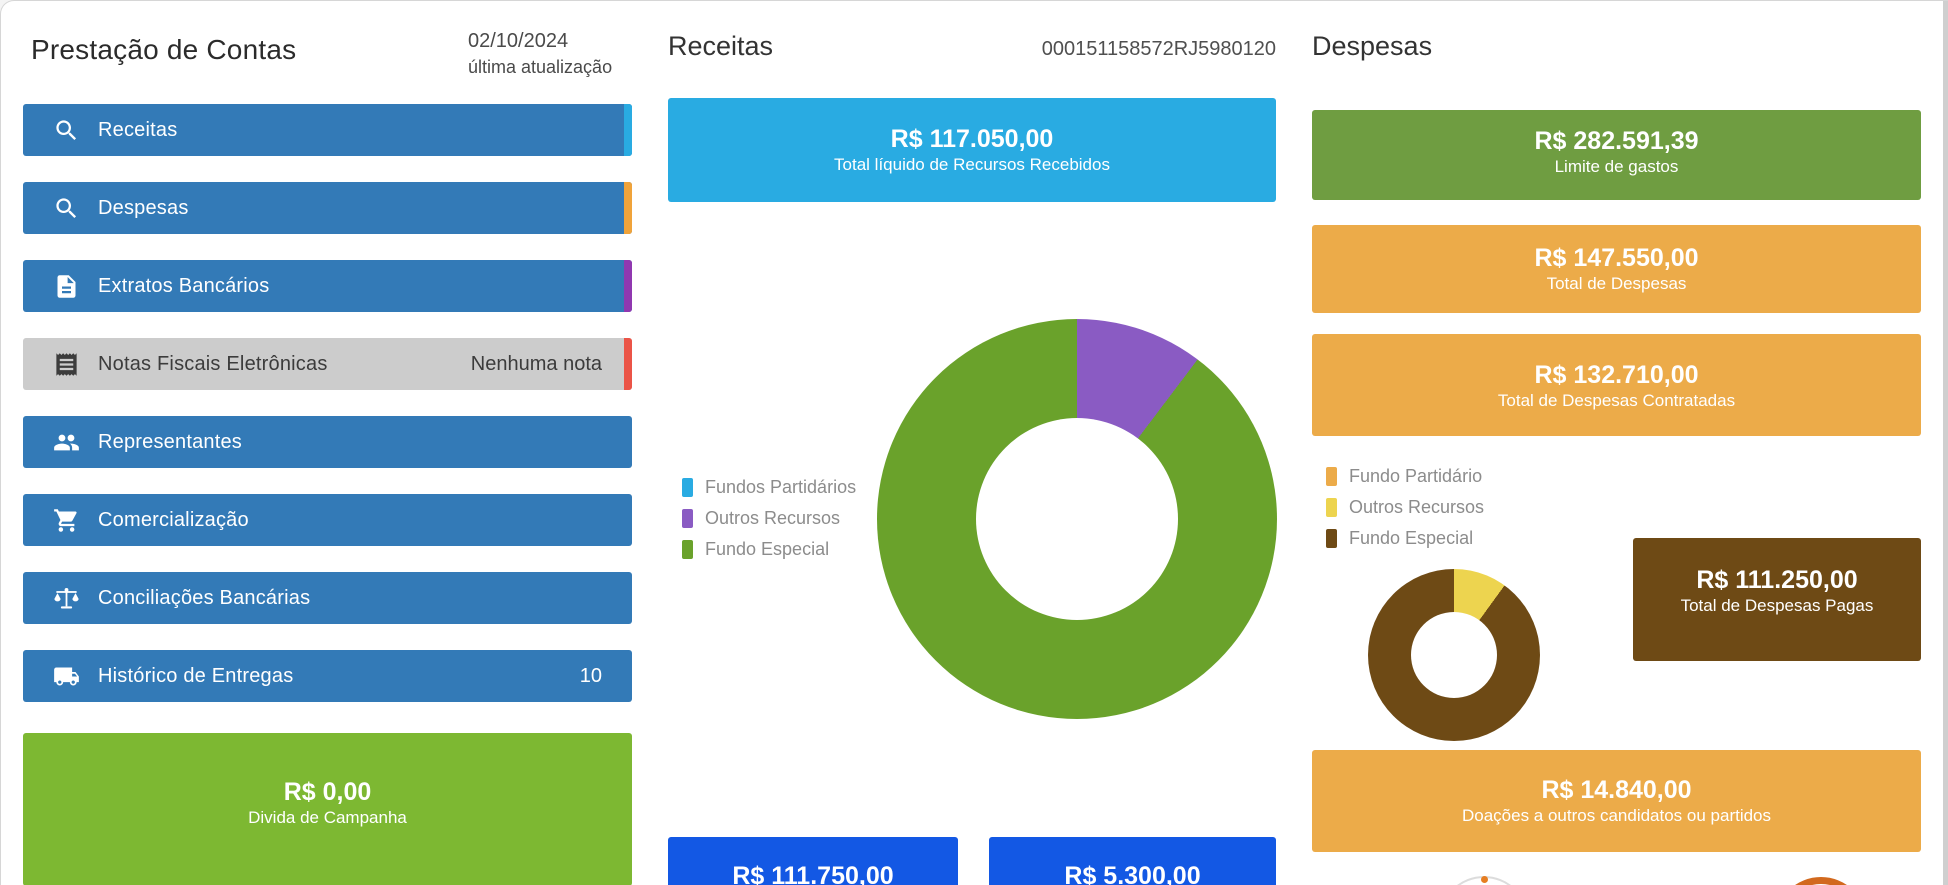 Image resolution: width=1948 pixels, height=885 pixels. Describe the element at coordinates (1616, 400) in the screenshot. I see `card-label: Total de Despesas Contratadas` at that location.